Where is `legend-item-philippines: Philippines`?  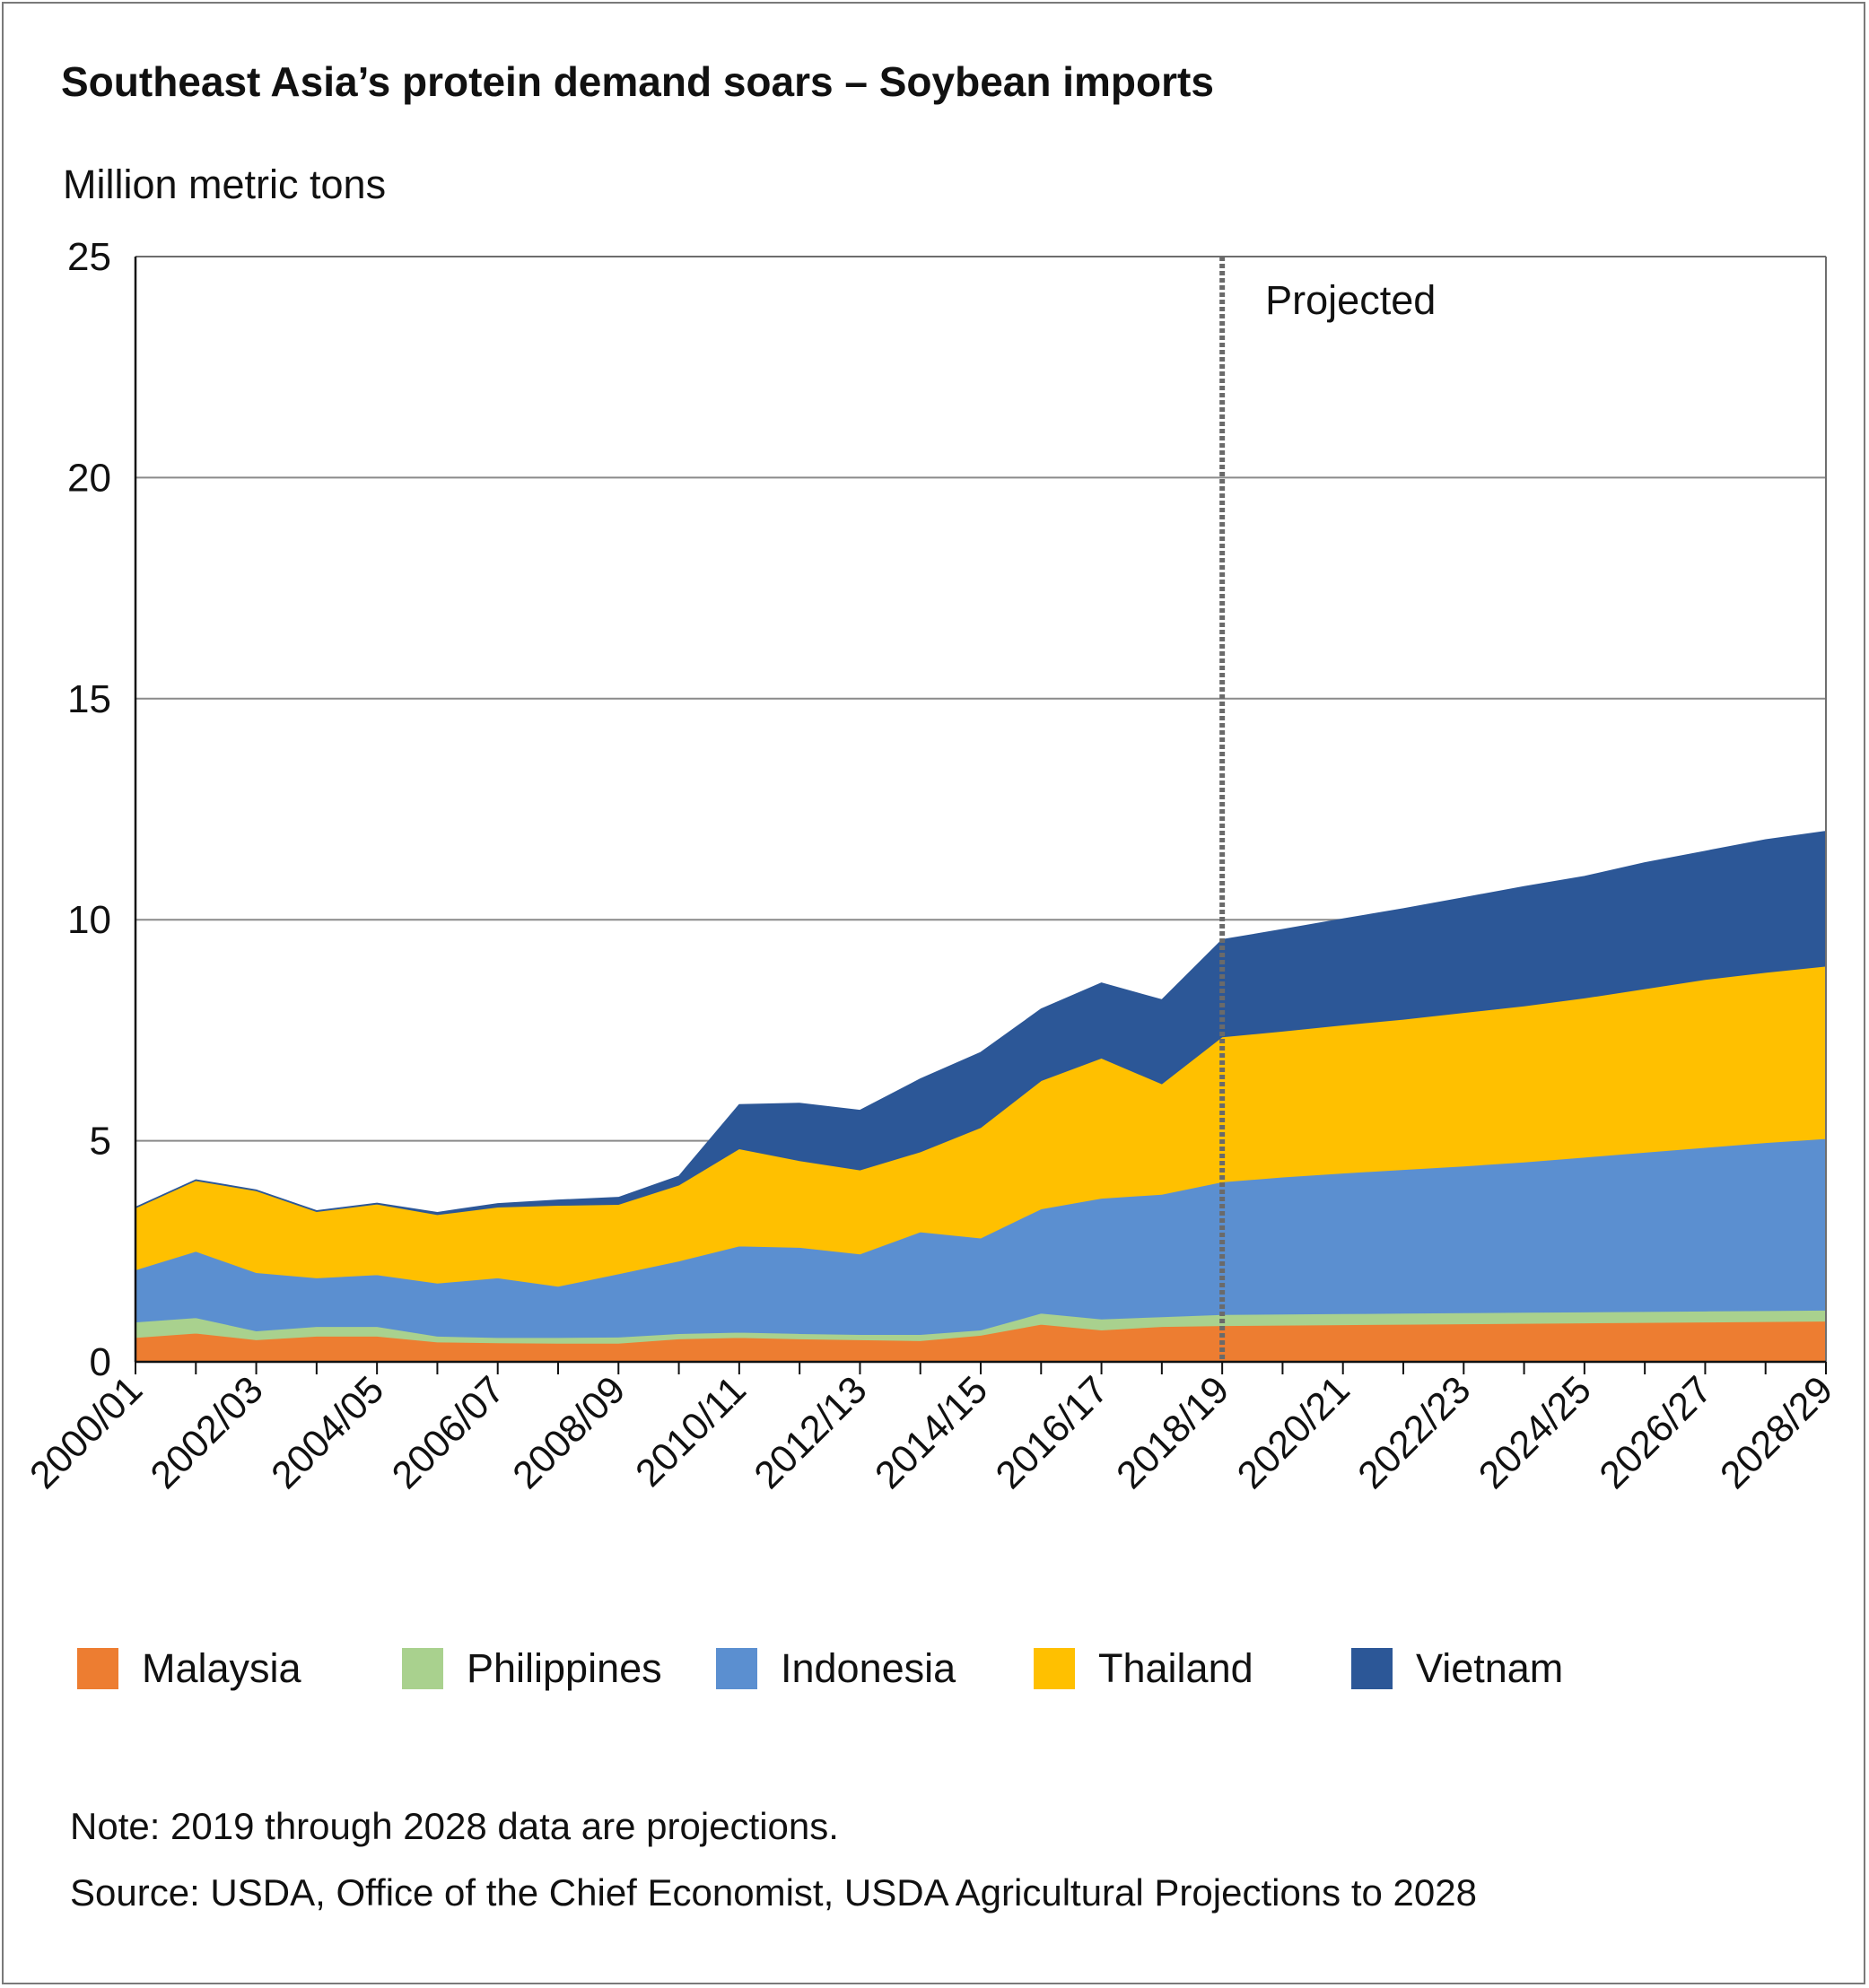 legend-item-philippines: Philippines is located at coordinates (532, 1669).